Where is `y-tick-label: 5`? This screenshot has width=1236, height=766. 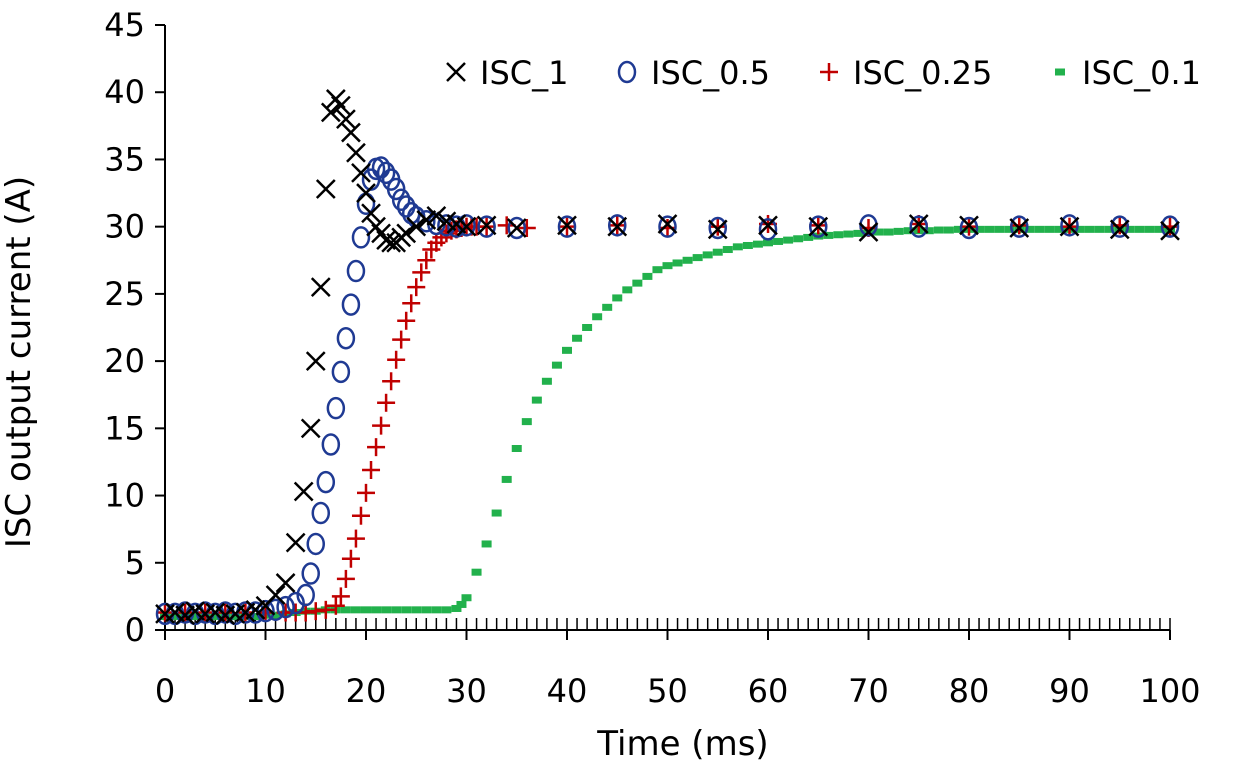 y-tick-label: 5 is located at coordinates (135, 563).